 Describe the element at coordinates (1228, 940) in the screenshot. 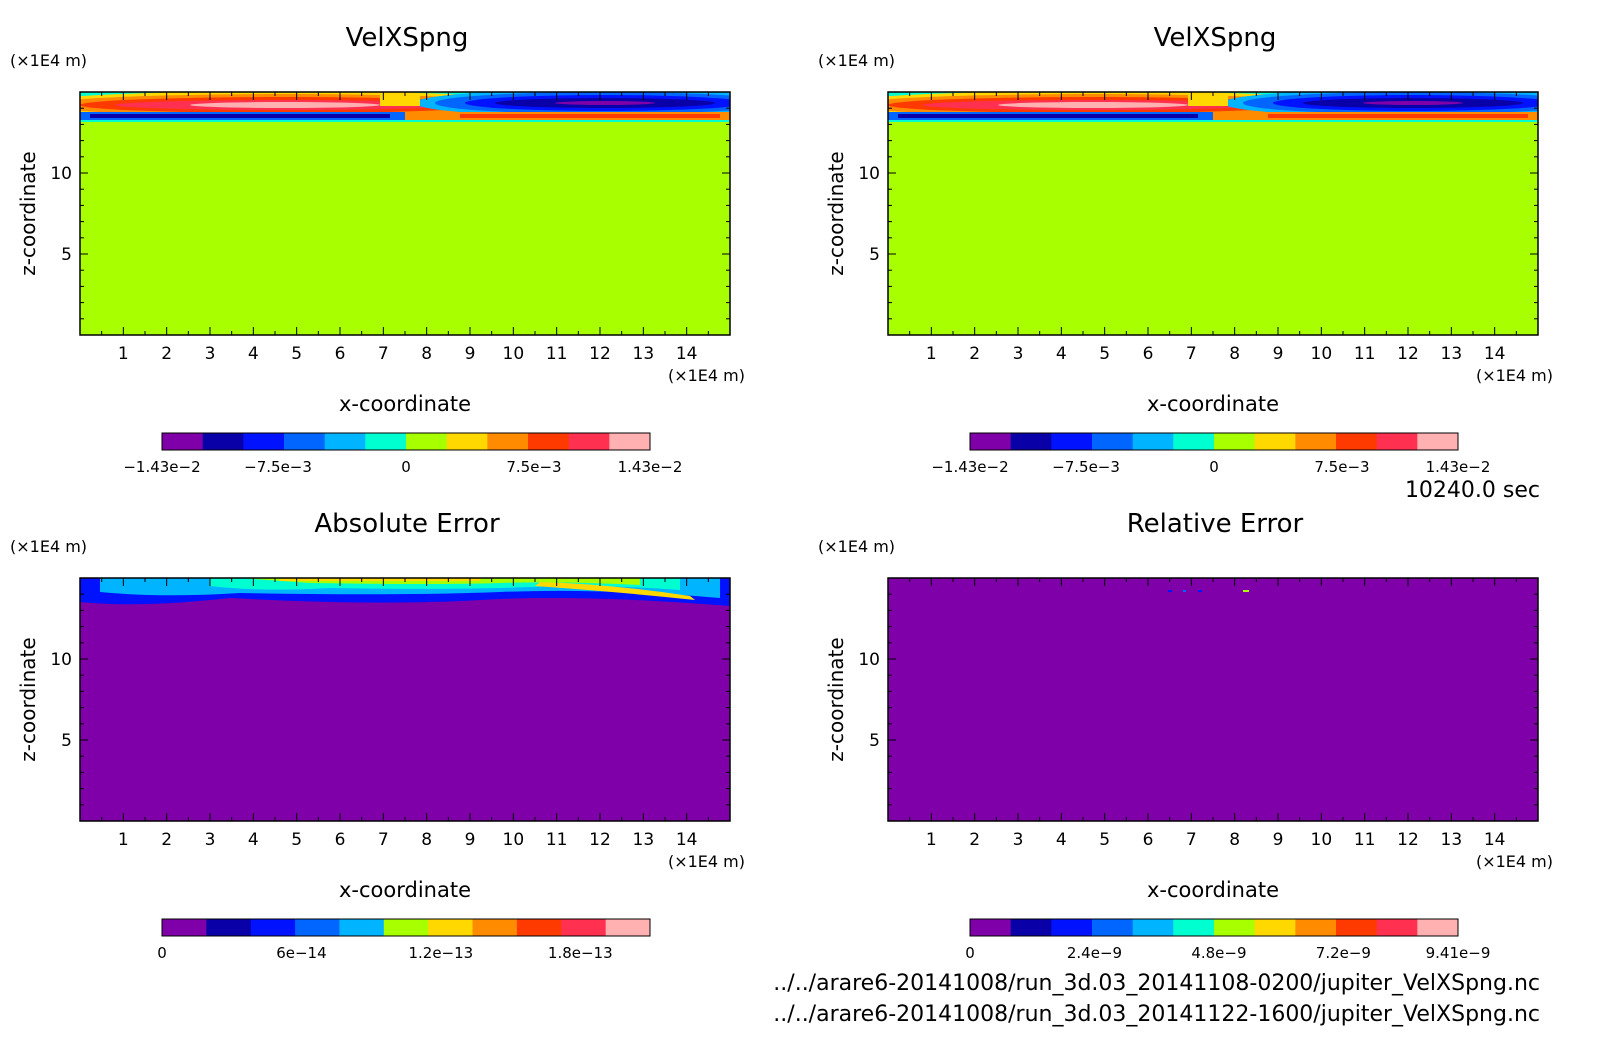

I see `colorbar: 0 2.4e−9 4.8e−9 7.2e−9 9.41e−9` at that location.